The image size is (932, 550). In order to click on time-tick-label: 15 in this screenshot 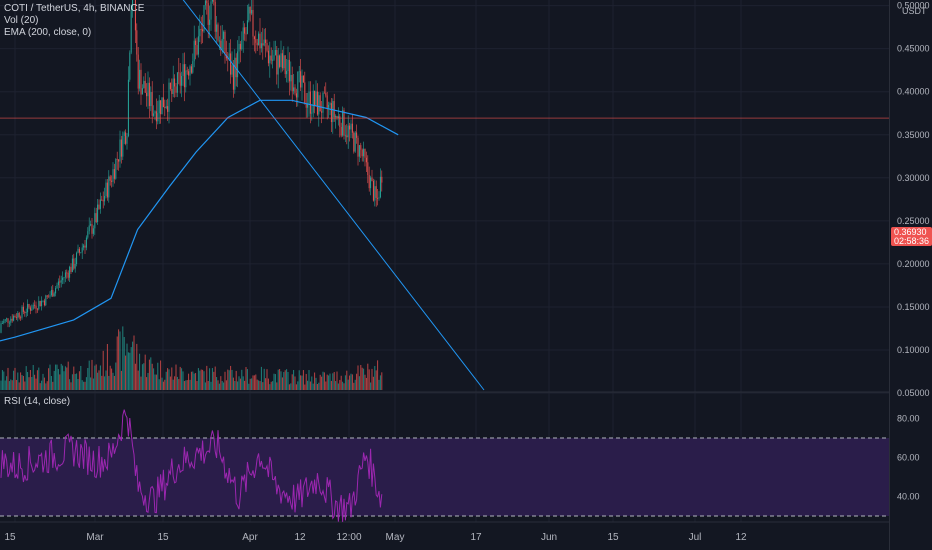, I will do `click(10, 537)`.